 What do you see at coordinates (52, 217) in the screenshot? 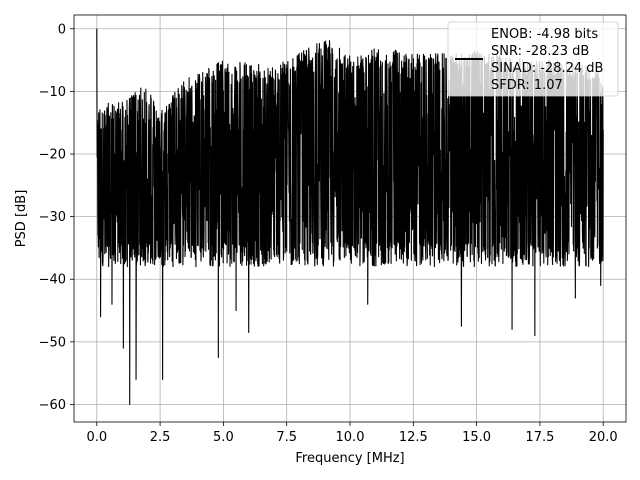
I see `y-tick-label: −30` at bounding box center [52, 217].